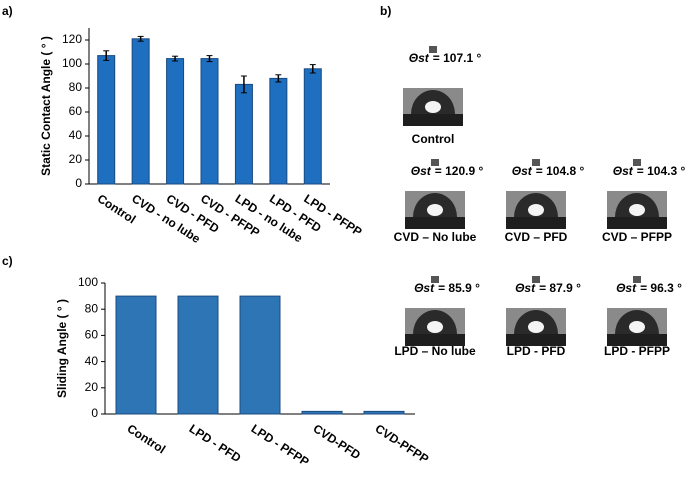 This screenshot has height=477, width=685. What do you see at coordinates (637, 351) in the screenshot?
I see `droplet-label: LPD - PFPP` at bounding box center [637, 351].